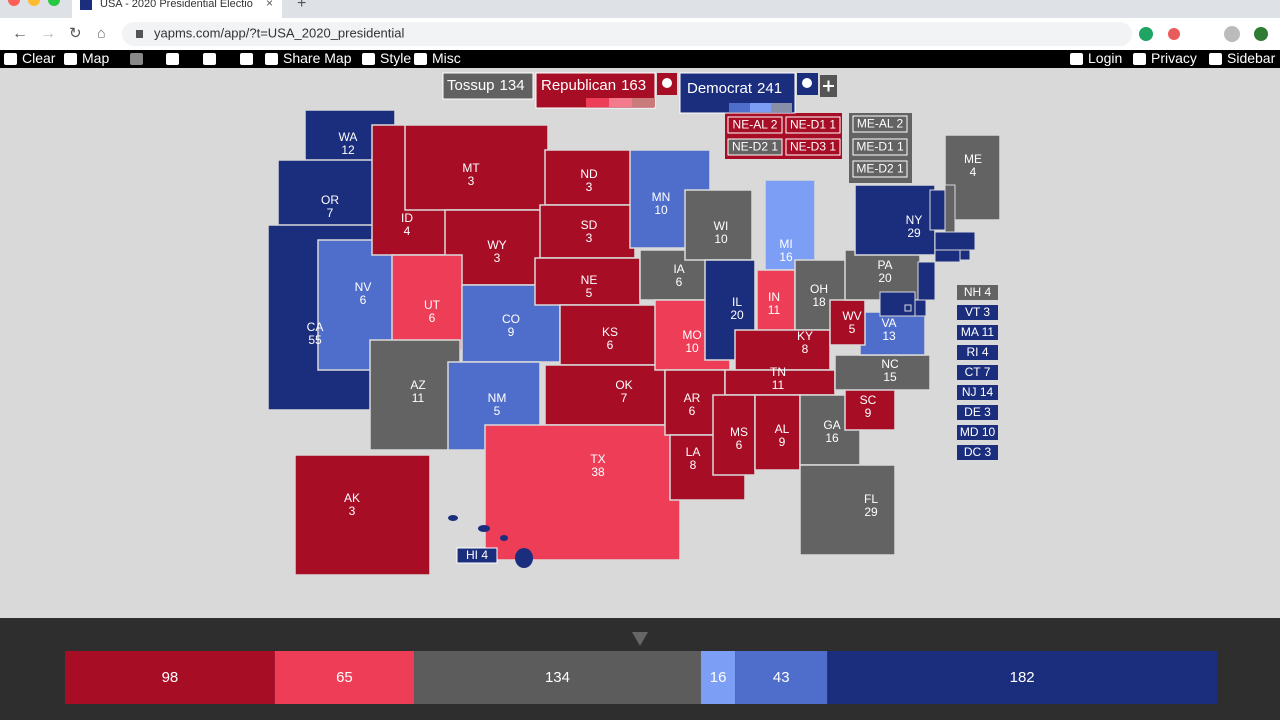 This screenshot has width=1280, height=720. I want to click on tool-button: Login, so click(1105, 58).